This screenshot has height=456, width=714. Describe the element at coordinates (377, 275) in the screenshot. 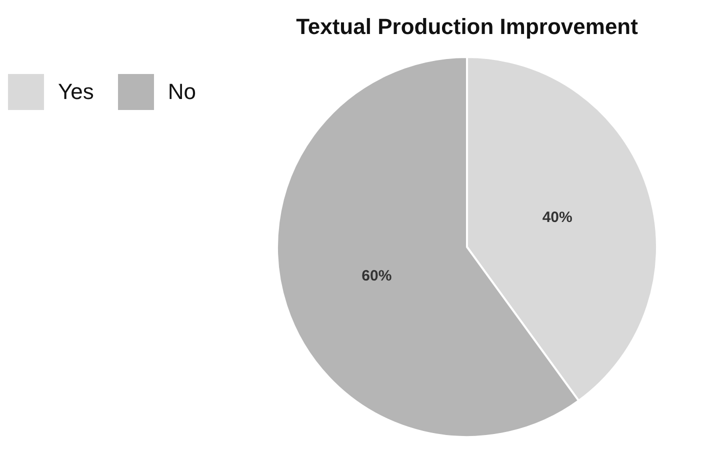

I see `data-label: 60%` at that location.